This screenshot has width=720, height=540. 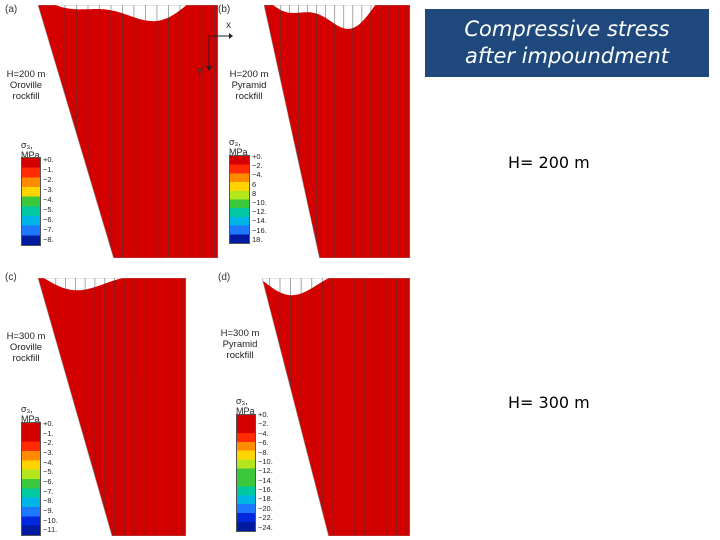 What do you see at coordinates (265, 508) in the screenshot?
I see `legend-tick-label: −20.` at bounding box center [265, 508].